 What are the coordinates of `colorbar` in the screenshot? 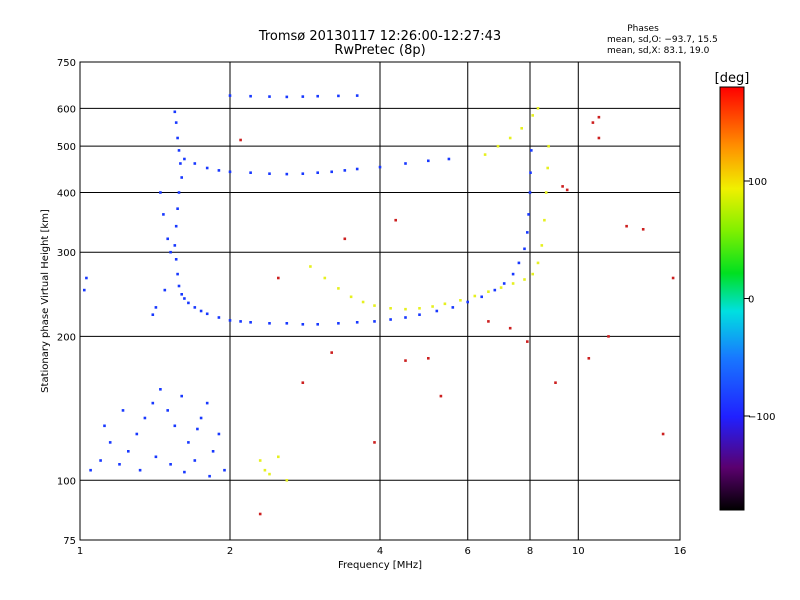 It's located at (732, 298).